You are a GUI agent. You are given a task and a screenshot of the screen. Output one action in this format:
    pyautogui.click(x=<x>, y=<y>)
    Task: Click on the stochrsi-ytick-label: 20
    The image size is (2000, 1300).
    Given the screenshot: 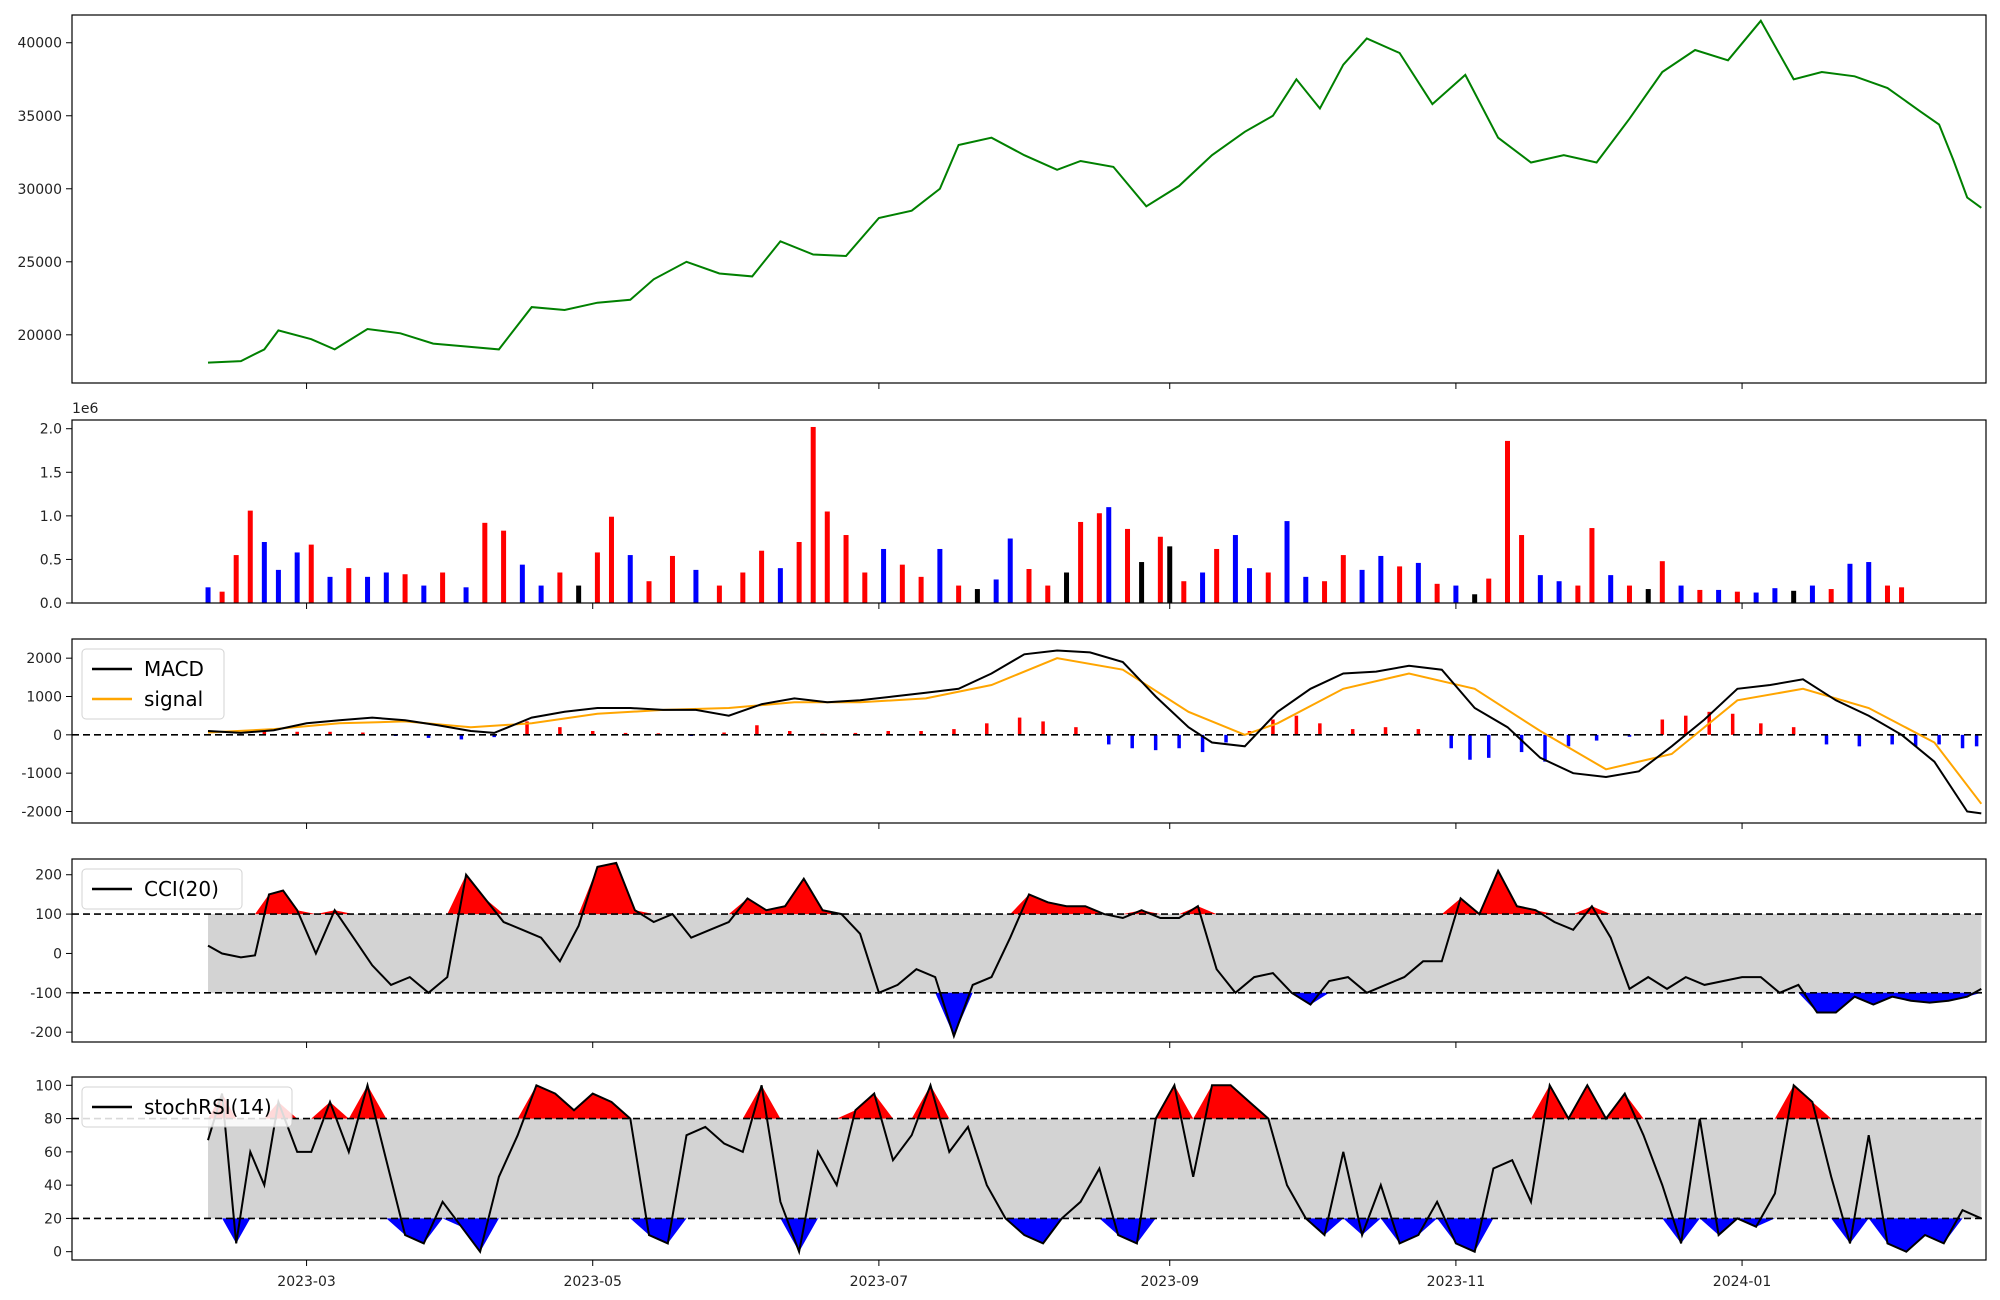 What is the action you would take?
    pyautogui.click(x=53, y=1219)
    